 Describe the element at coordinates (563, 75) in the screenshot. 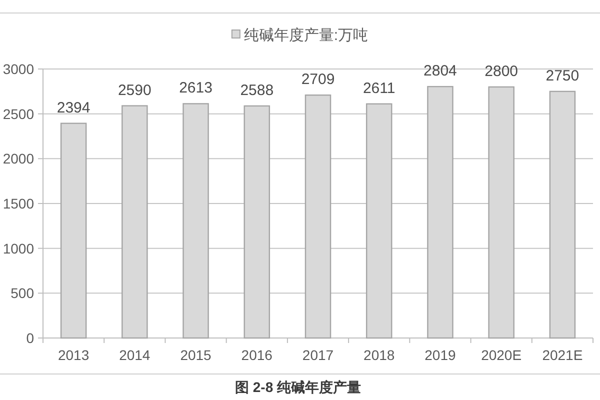

I see `data-label: 2750` at that location.